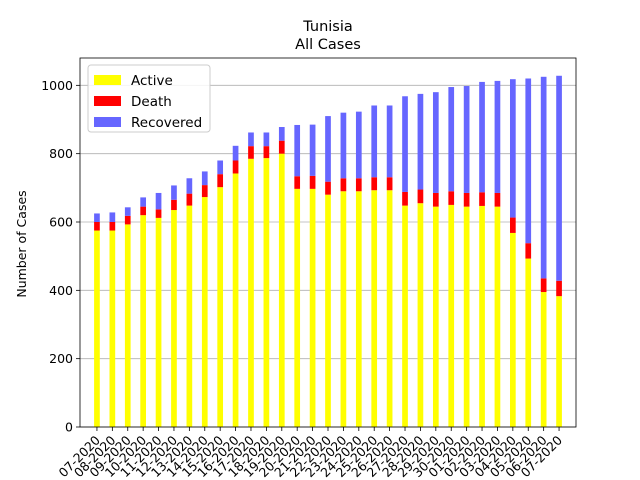 Image resolution: width=640 pixels, height=480 pixels. I want to click on legend-label-death: Death, so click(151, 102).